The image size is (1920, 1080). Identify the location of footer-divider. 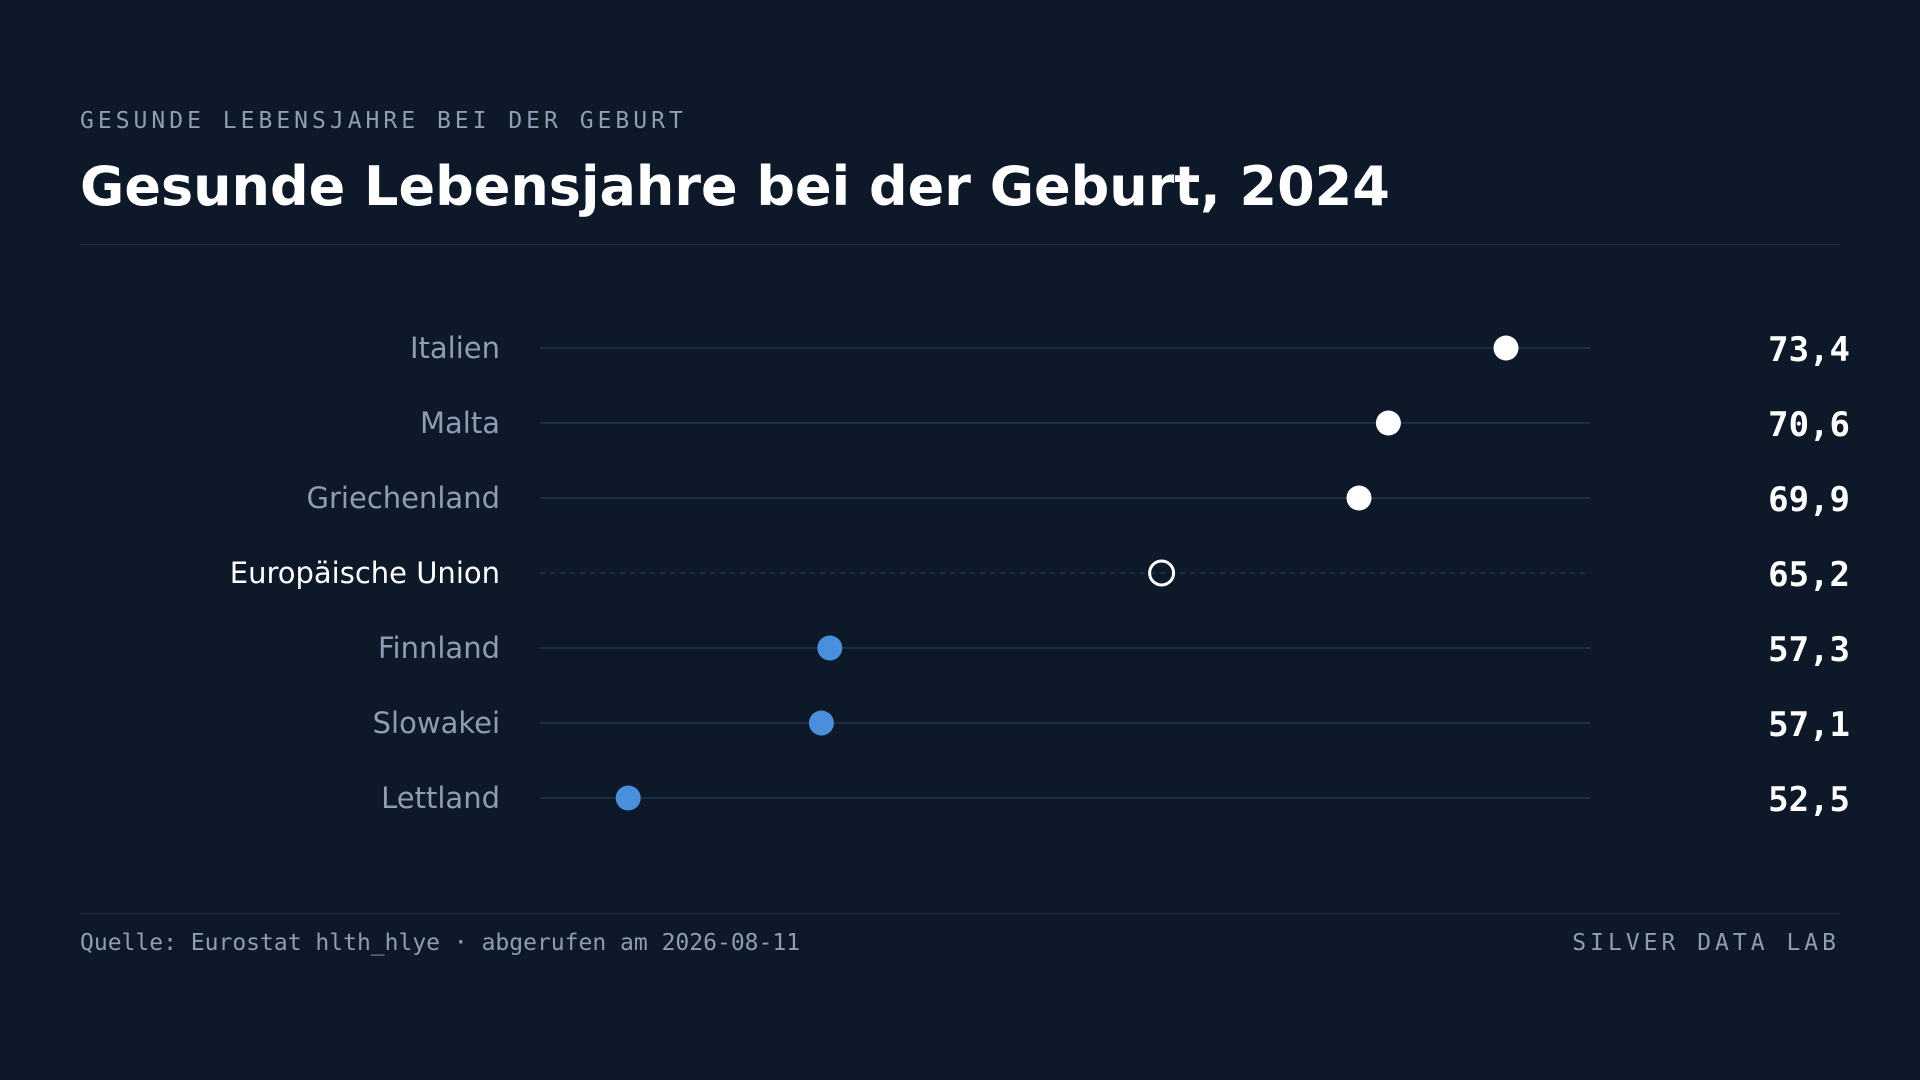
(960, 913).